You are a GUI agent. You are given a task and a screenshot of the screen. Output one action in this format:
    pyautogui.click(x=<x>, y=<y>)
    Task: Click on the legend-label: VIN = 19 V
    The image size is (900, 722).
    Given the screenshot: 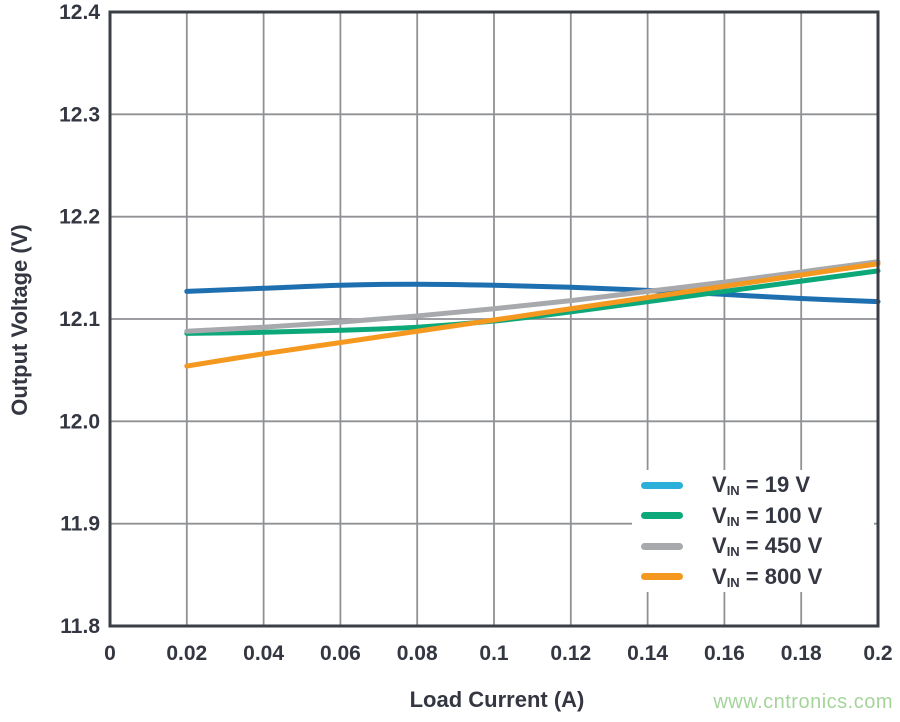 What is the action you would take?
    pyautogui.click(x=761, y=485)
    